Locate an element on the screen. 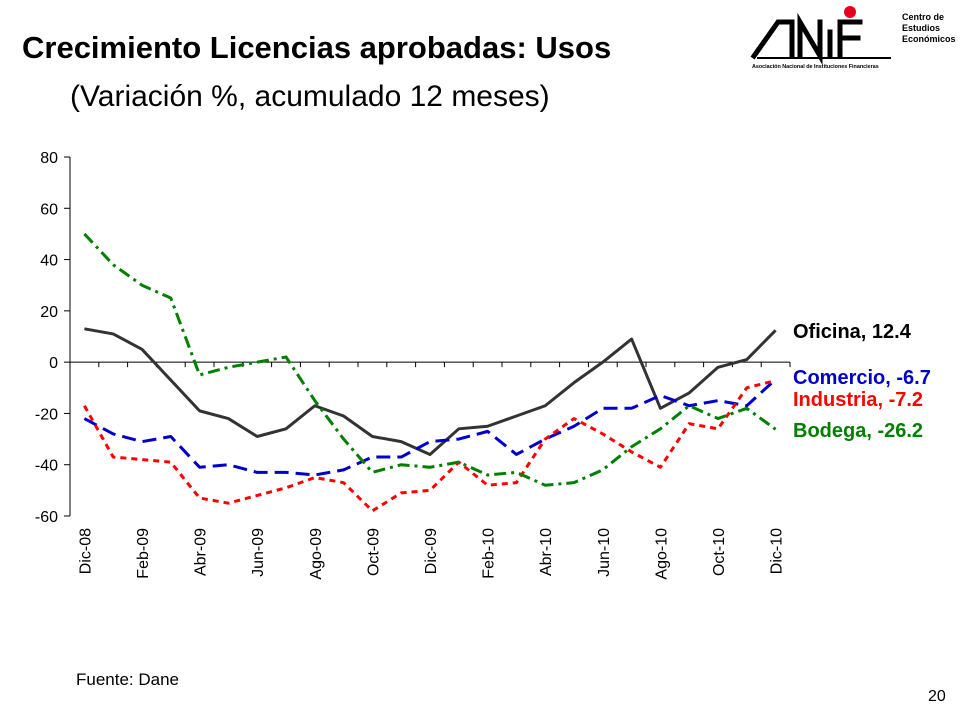 The image size is (960, 720). source-note: Fuente: Dane is located at coordinates (128, 679).